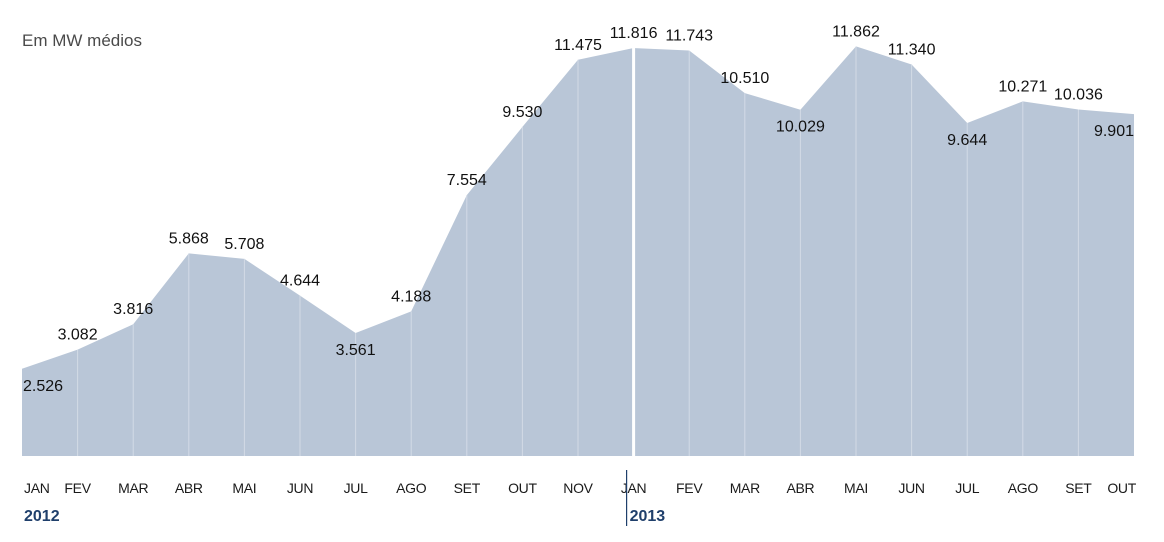 This screenshot has height=542, width=1164. Describe the element at coordinates (82, 40) in the screenshot. I see `unit-label: Em MW médios` at that location.